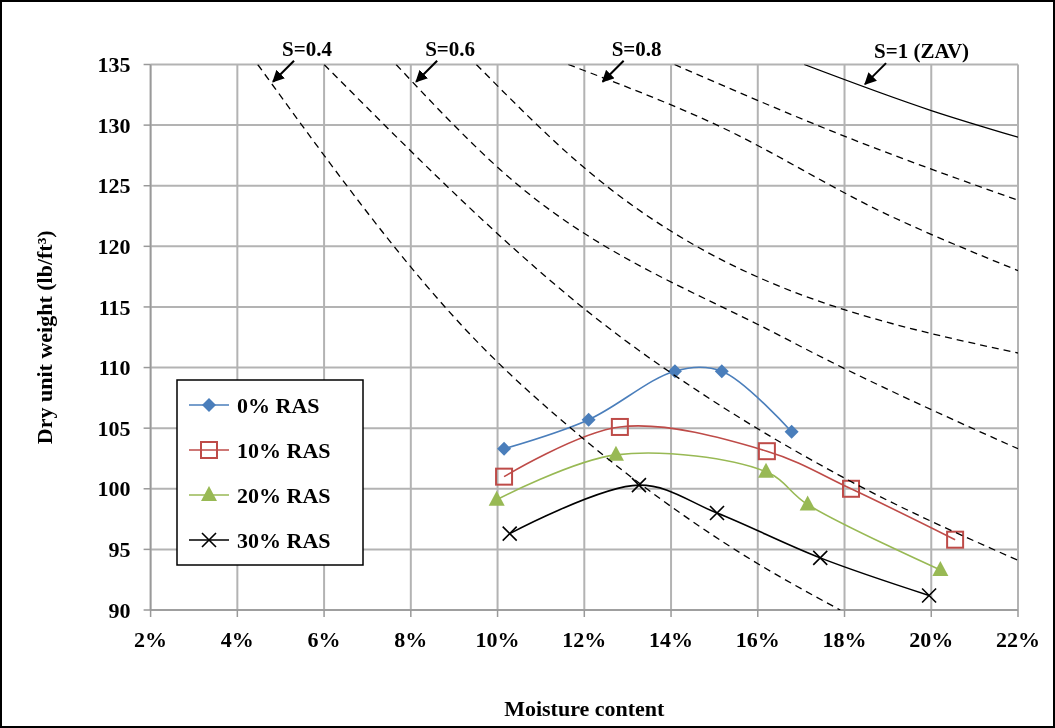 This screenshot has height=728, width=1055. Describe the element at coordinates (1018, 639) in the screenshot. I see `x-tick-label: 22%` at that location.